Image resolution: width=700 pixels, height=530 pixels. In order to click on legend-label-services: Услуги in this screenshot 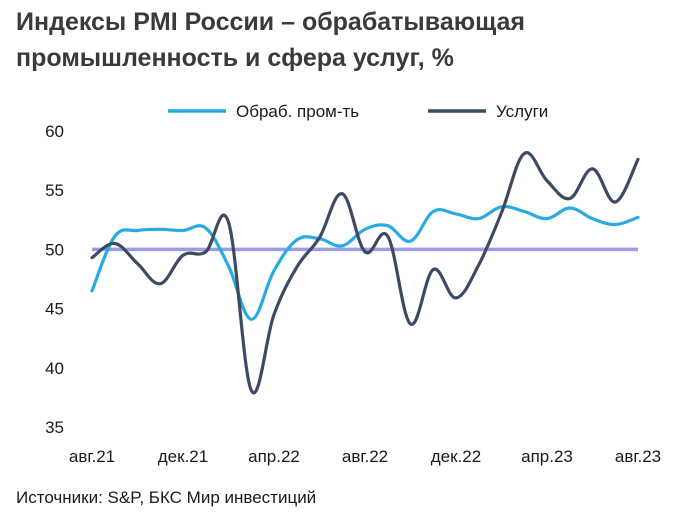, I will do `click(522, 111)`.